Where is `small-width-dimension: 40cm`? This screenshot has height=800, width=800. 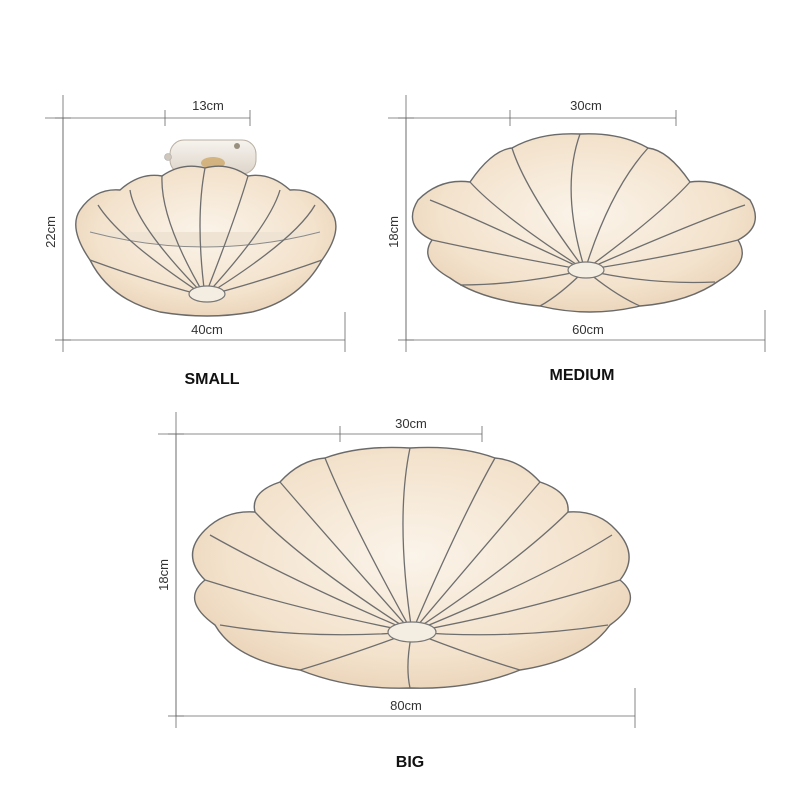 small-width-dimension: 40cm is located at coordinates (204, 331).